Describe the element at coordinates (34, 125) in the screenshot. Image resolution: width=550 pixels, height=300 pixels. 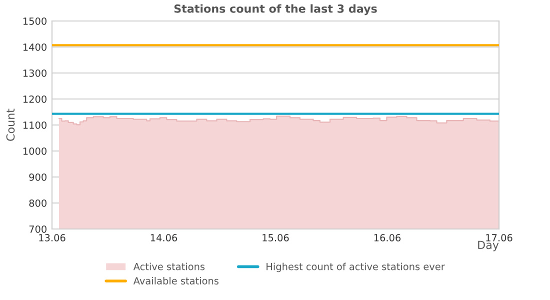
I see `y-tick-label: 1100` at that location.